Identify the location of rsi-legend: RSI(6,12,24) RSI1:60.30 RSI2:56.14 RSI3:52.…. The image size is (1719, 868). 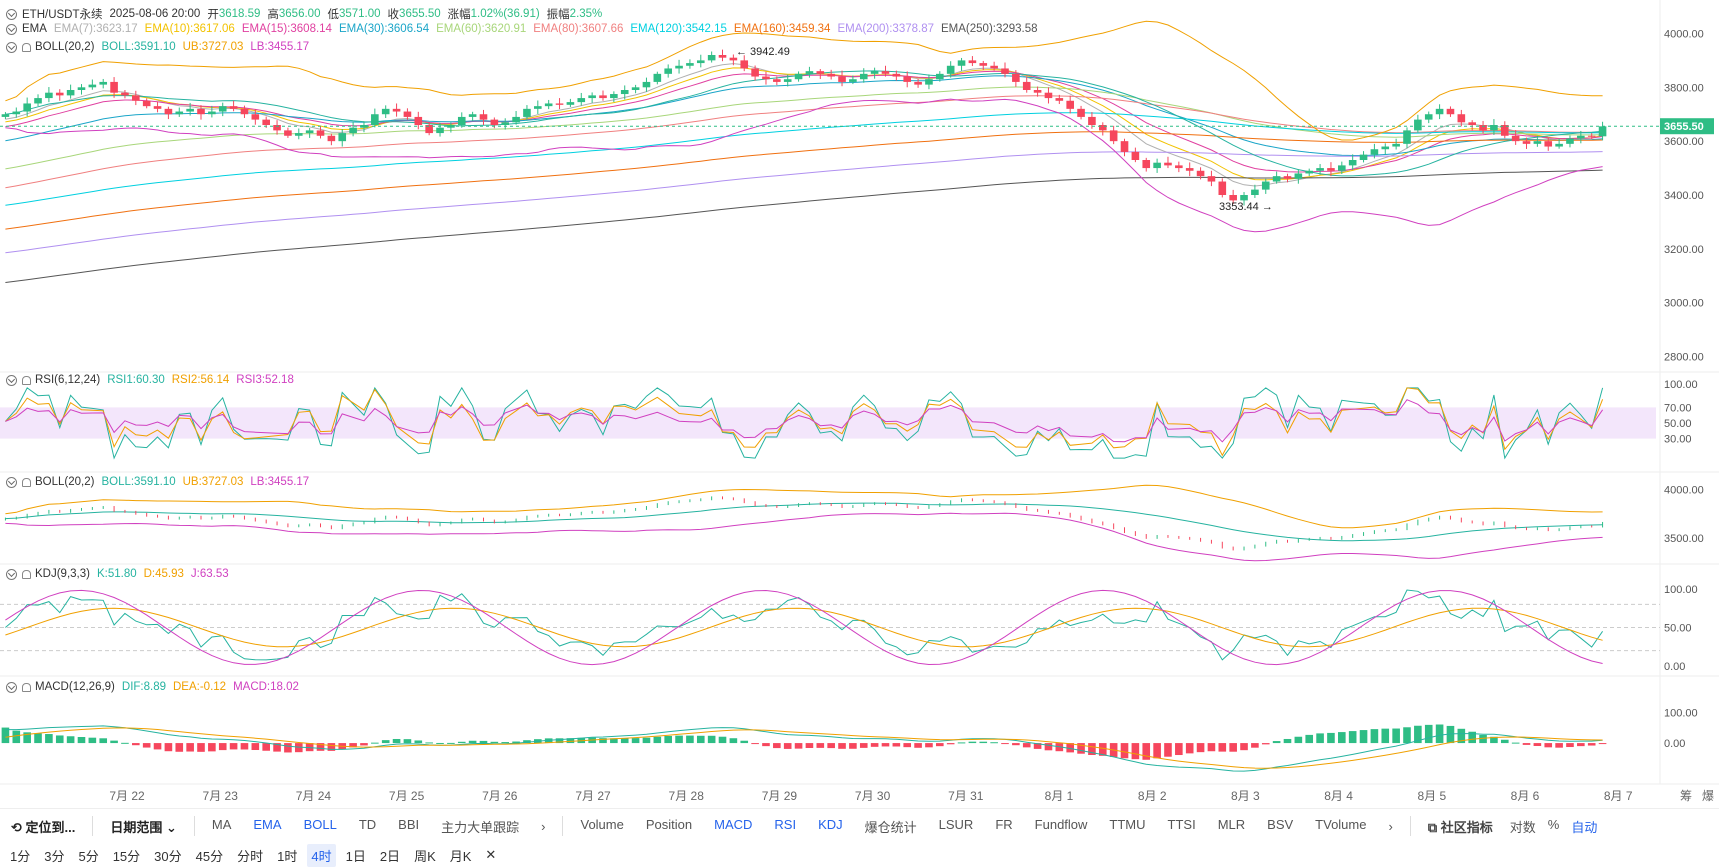
(153, 380).